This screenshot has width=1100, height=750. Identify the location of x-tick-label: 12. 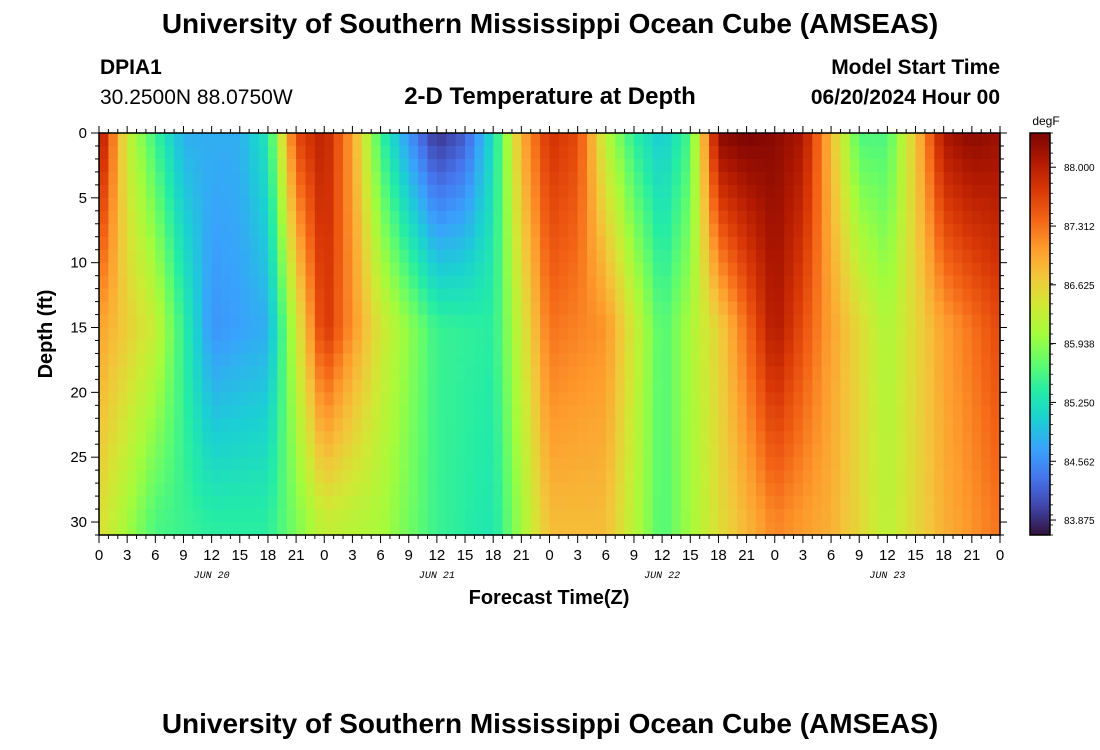
(662, 555).